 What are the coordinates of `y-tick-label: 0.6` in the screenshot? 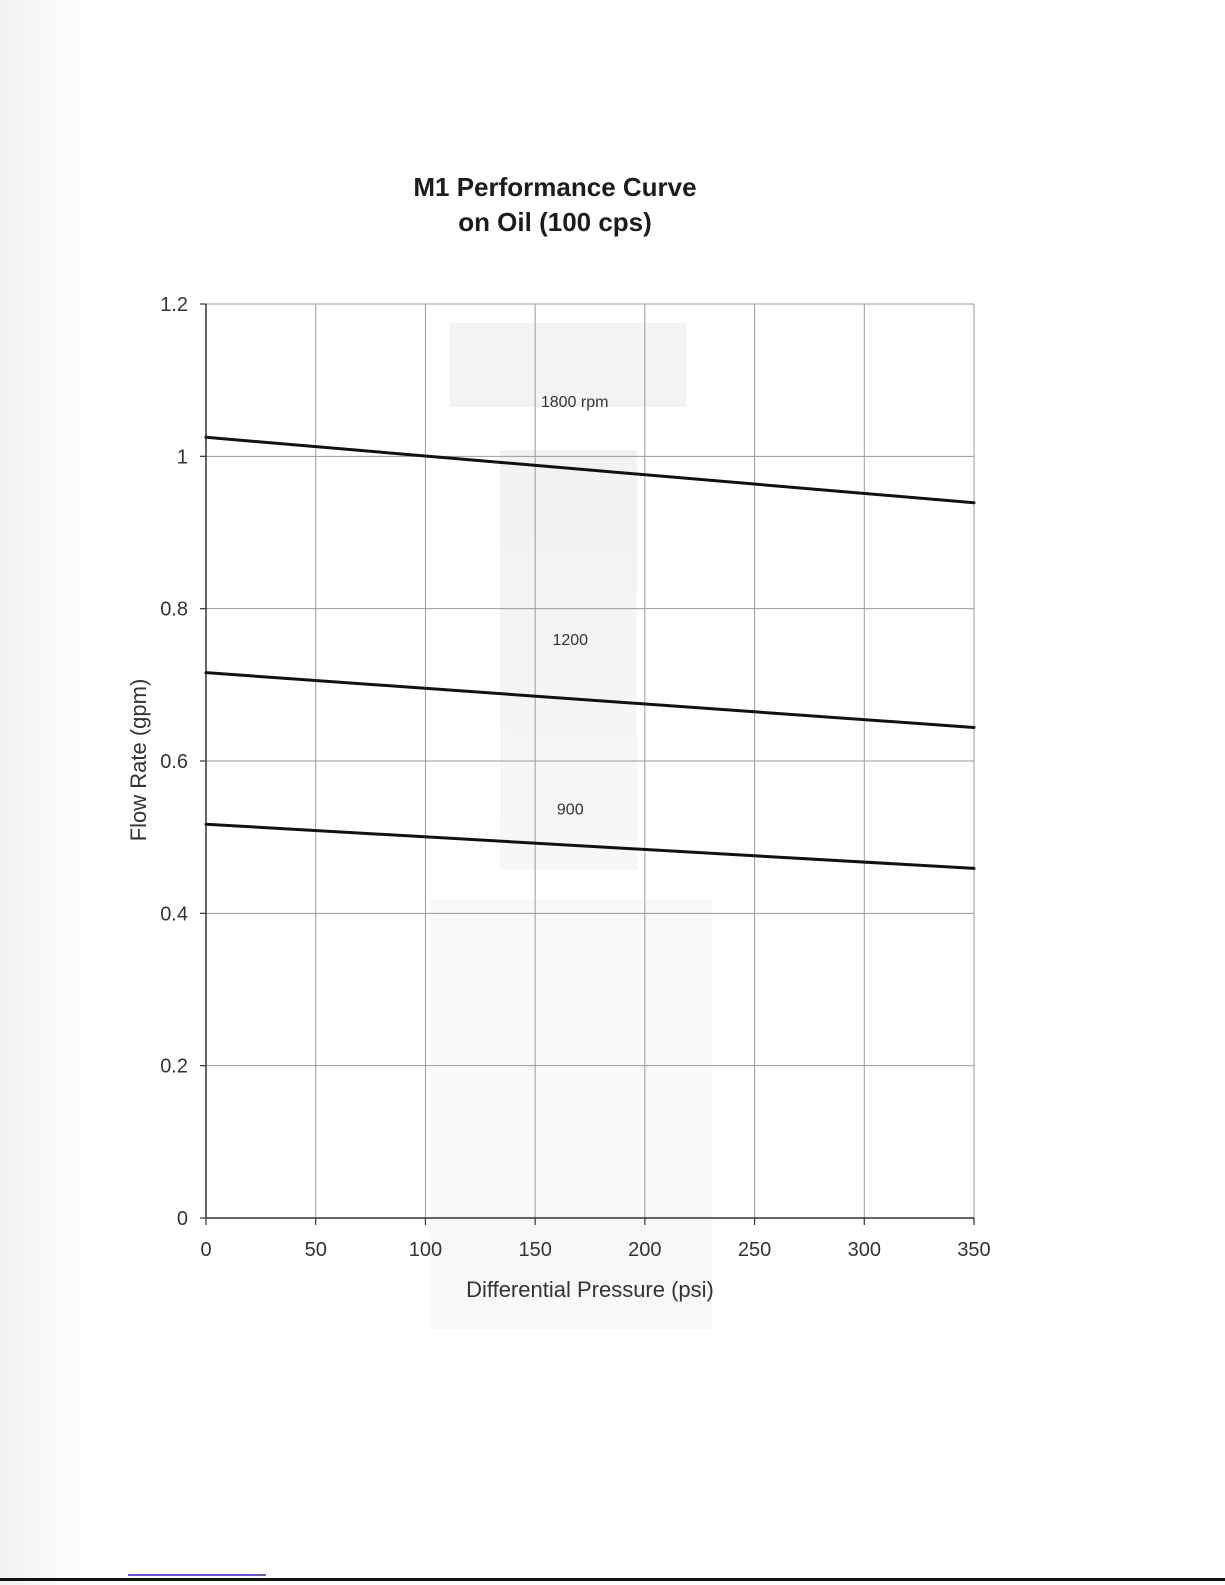 It's located at (174, 762).